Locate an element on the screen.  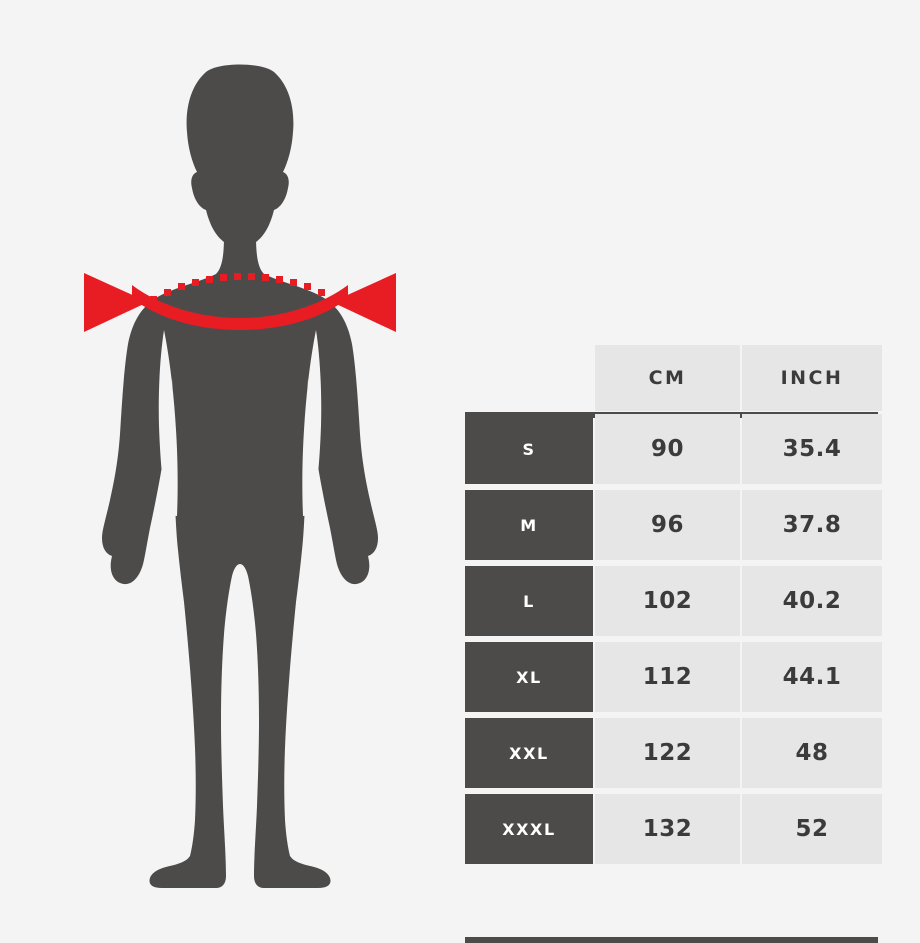
measure-band is located at coordinates (240, 307).